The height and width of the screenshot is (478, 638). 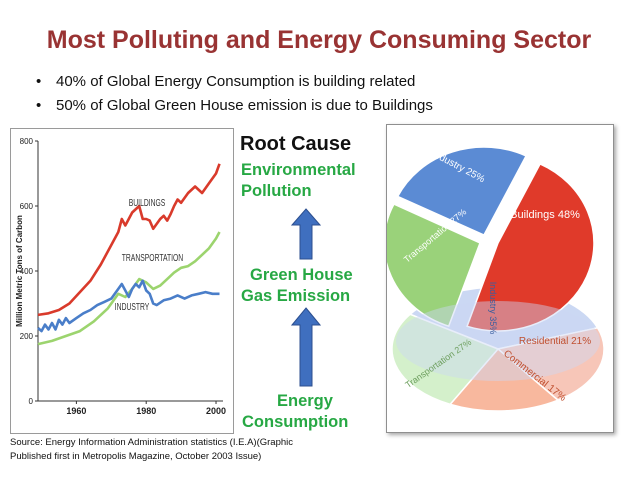 What do you see at coordinates (27, 336) in the screenshot?
I see `y-tick-label: 200` at bounding box center [27, 336].